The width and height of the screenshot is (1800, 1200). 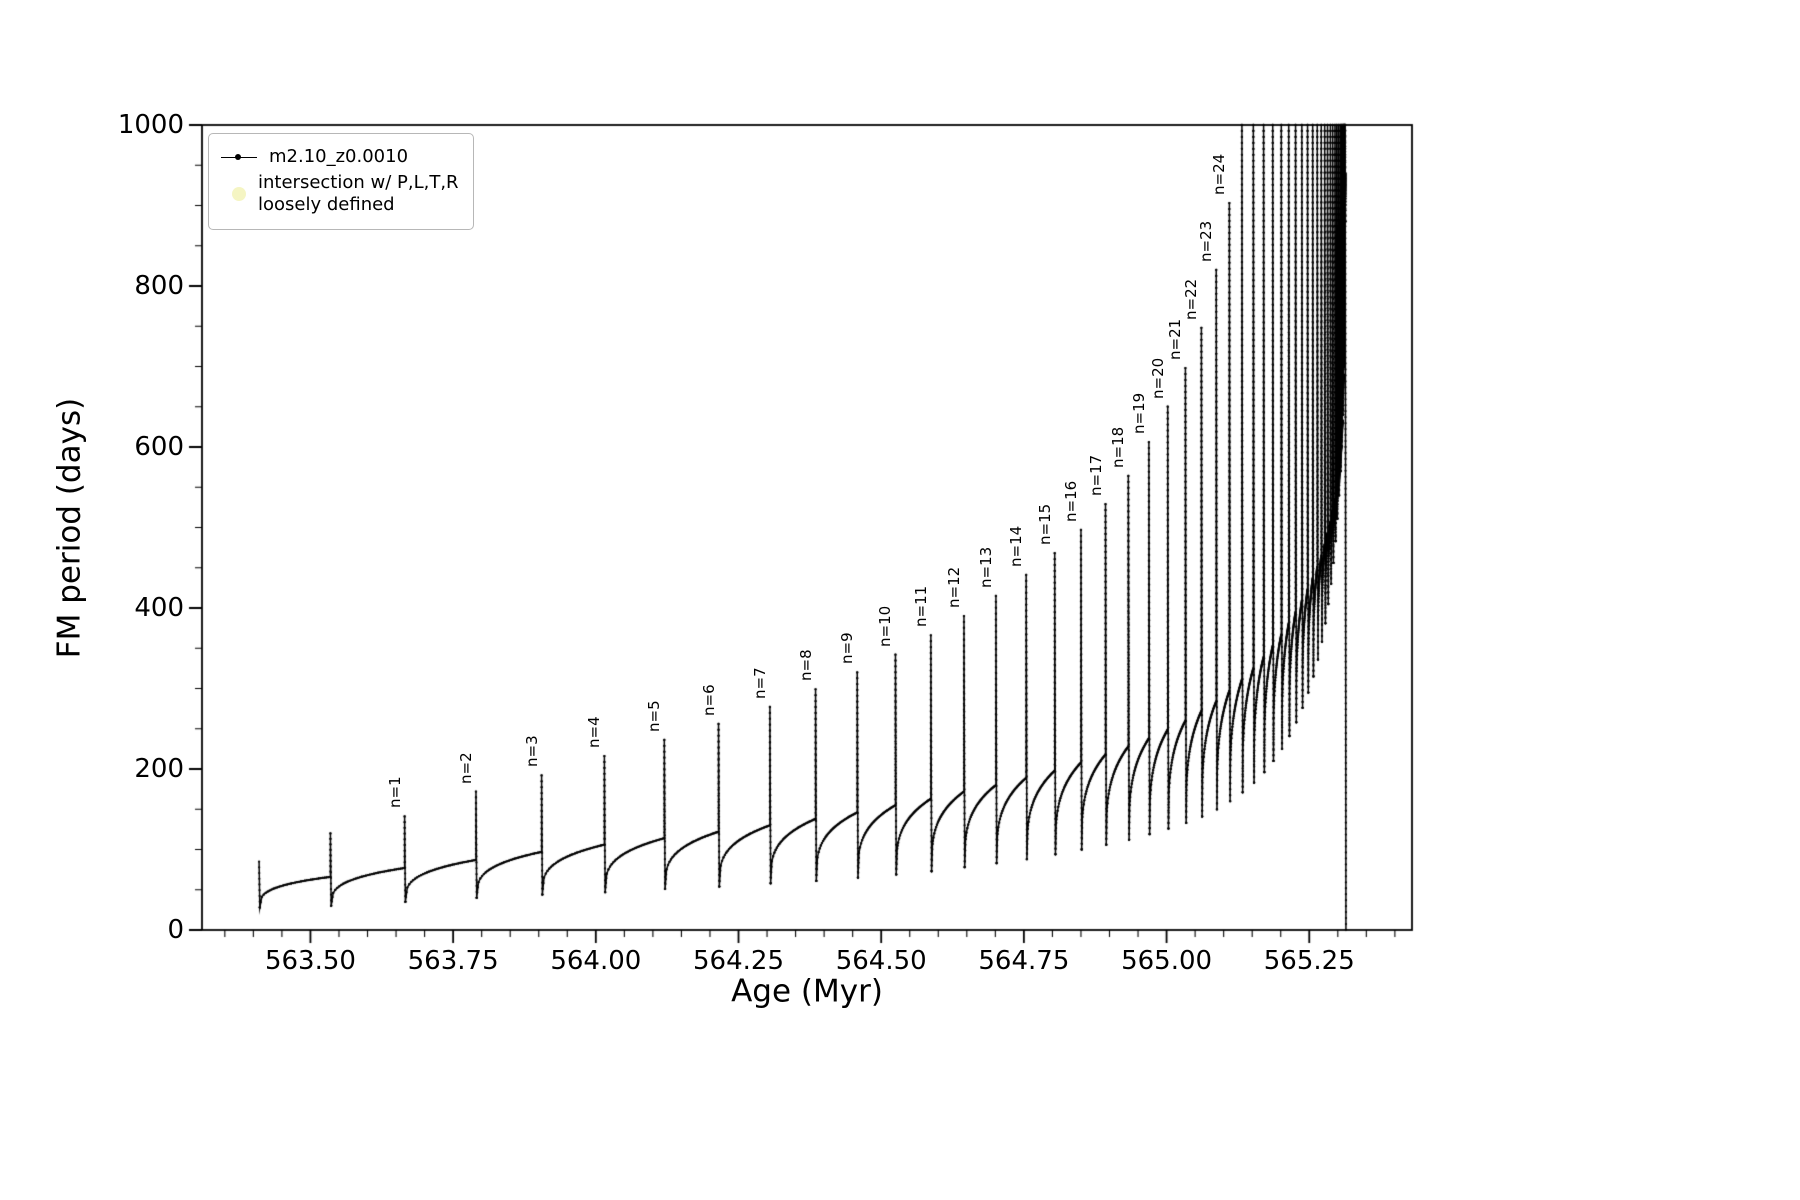 What do you see at coordinates (1138, 413) in the screenshot?
I see `spike-annotation-n19: n=19` at bounding box center [1138, 413].